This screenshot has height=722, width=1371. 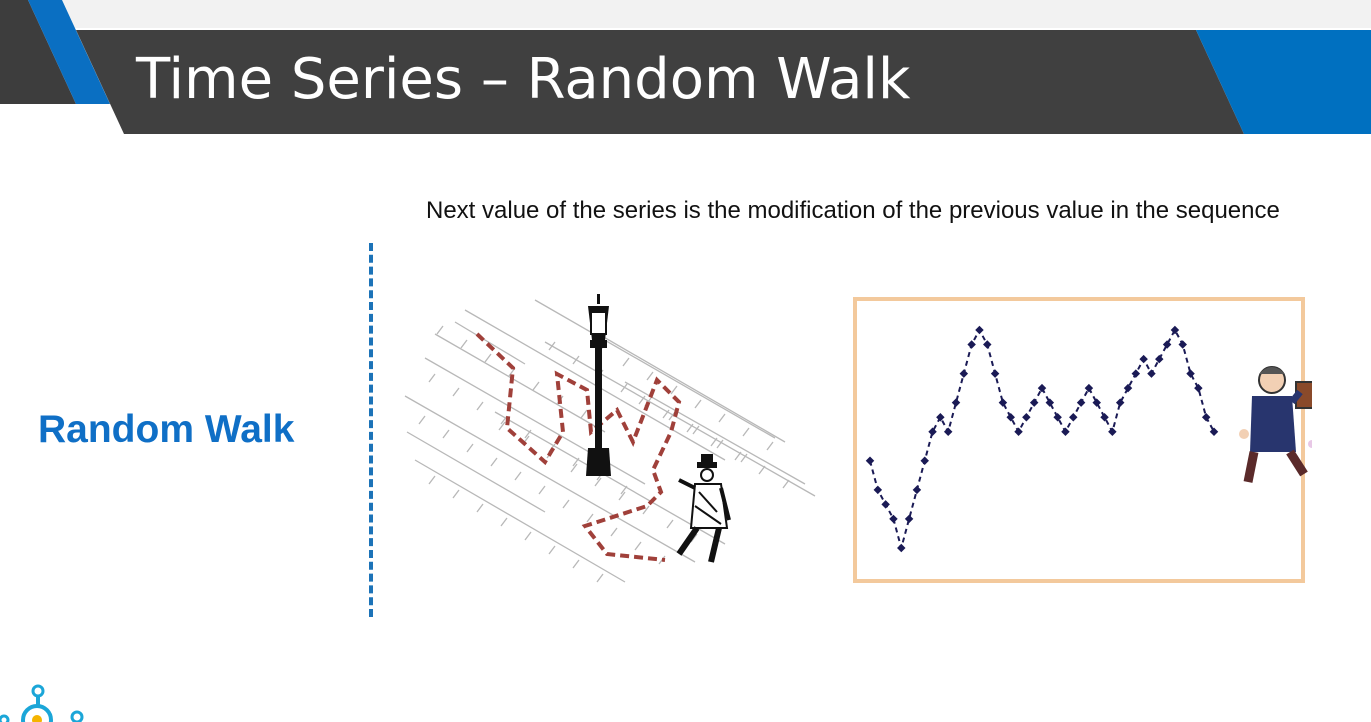 I want to click on header-right-blue-block, so click(x=1283, y=82).